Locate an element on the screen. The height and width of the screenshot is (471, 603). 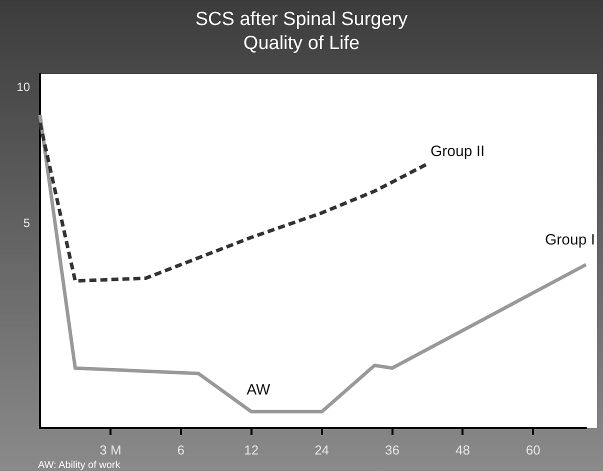
series-label: Group I is located at coordinates (569, 240).